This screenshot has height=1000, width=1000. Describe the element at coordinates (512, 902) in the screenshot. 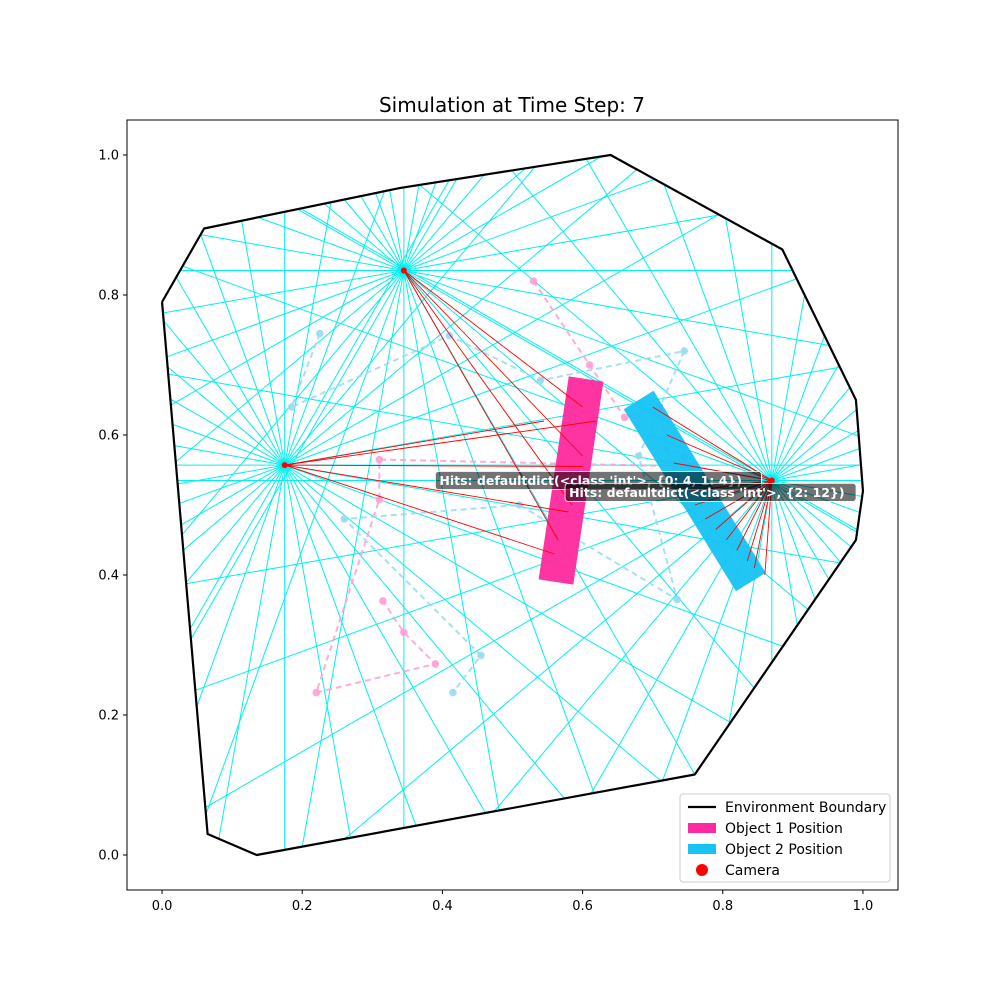

I see `x-axis-ticks: 0.0 0.2 0.4 0.6 0.8 1.0` at that location.